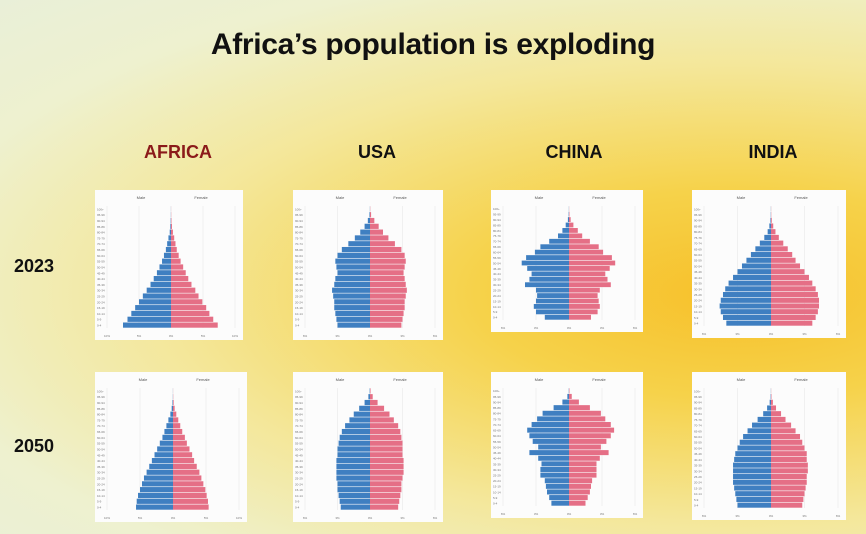 The image size is (866, 534). Describe the element at coordinates (741, 379) in the screenshot. I see `legend-male: Male` at that location.